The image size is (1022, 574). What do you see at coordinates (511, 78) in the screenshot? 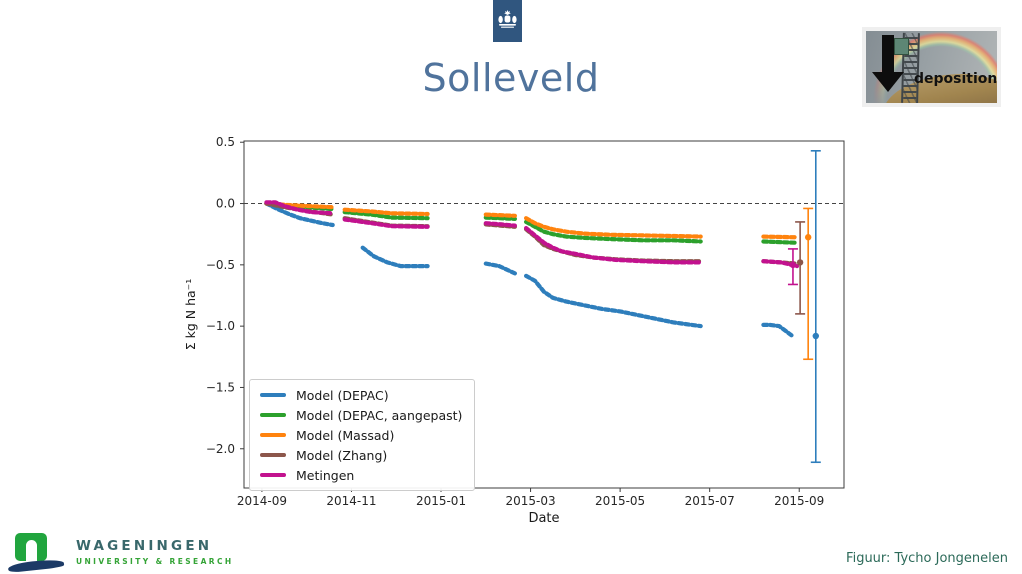
I see `page-title: Solleveld` at bounding box center [511, 78].